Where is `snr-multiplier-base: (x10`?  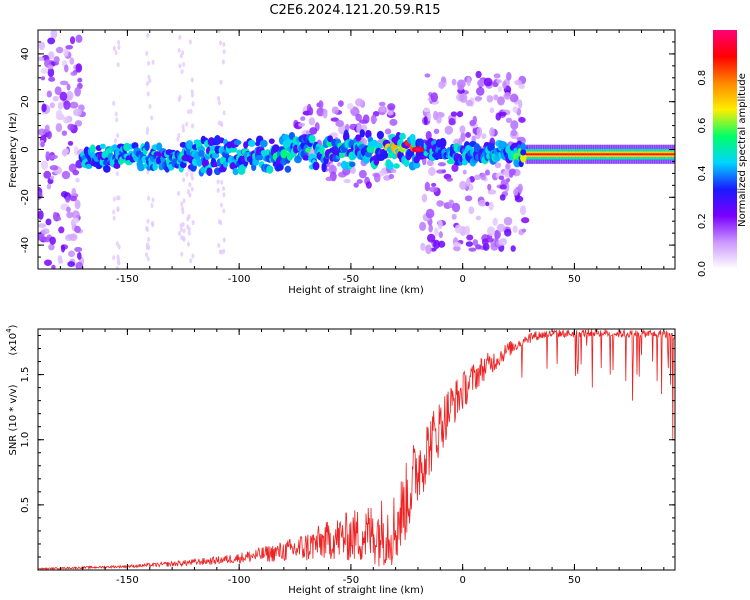
snr-multiplier-base: (x10 is located at coordinates (13, 344).